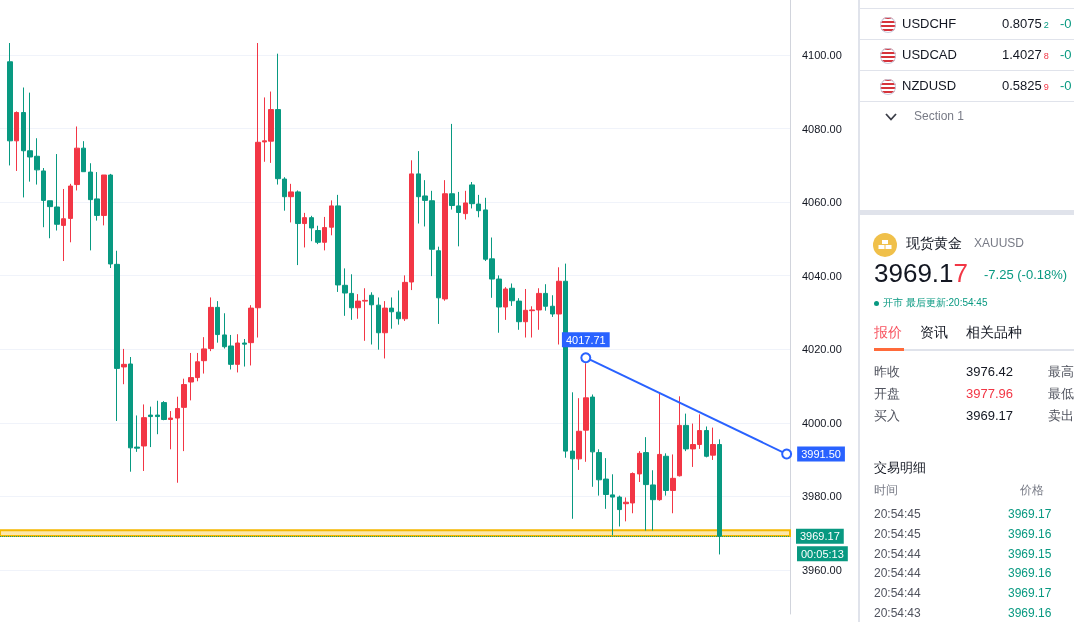 The width and height of the screenshot is (1074, 622). What do you see at coordinates (1061, 372) in the screenshot?
I see `text: 最高` at bounding box center [1061, 372].